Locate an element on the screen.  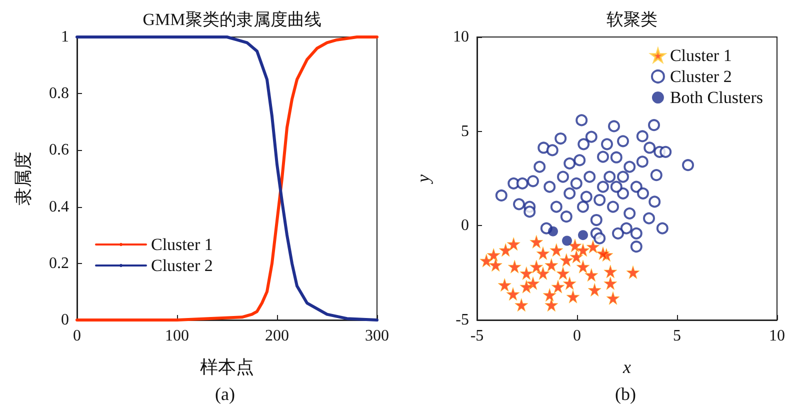
y-axis-title: 隶属度 is located at coordinates (23, 179).